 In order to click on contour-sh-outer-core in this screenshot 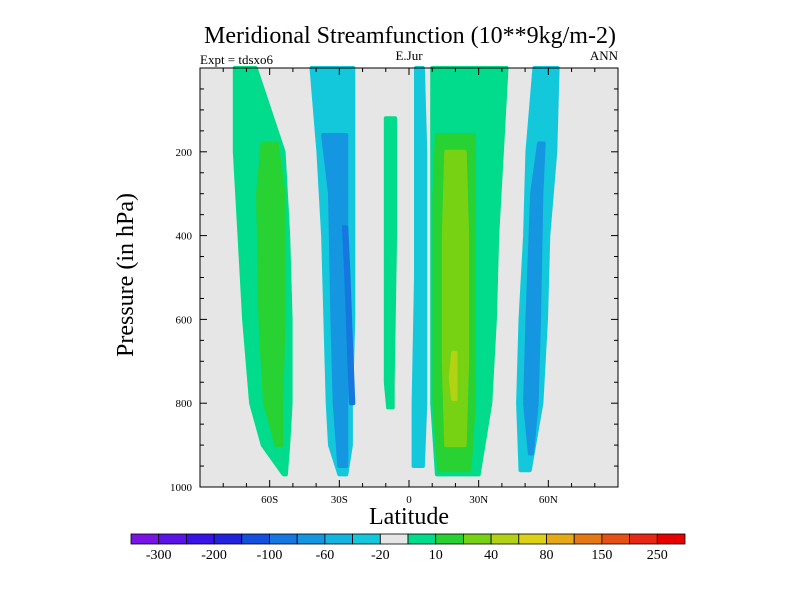, I will do `click(271, 294)`.